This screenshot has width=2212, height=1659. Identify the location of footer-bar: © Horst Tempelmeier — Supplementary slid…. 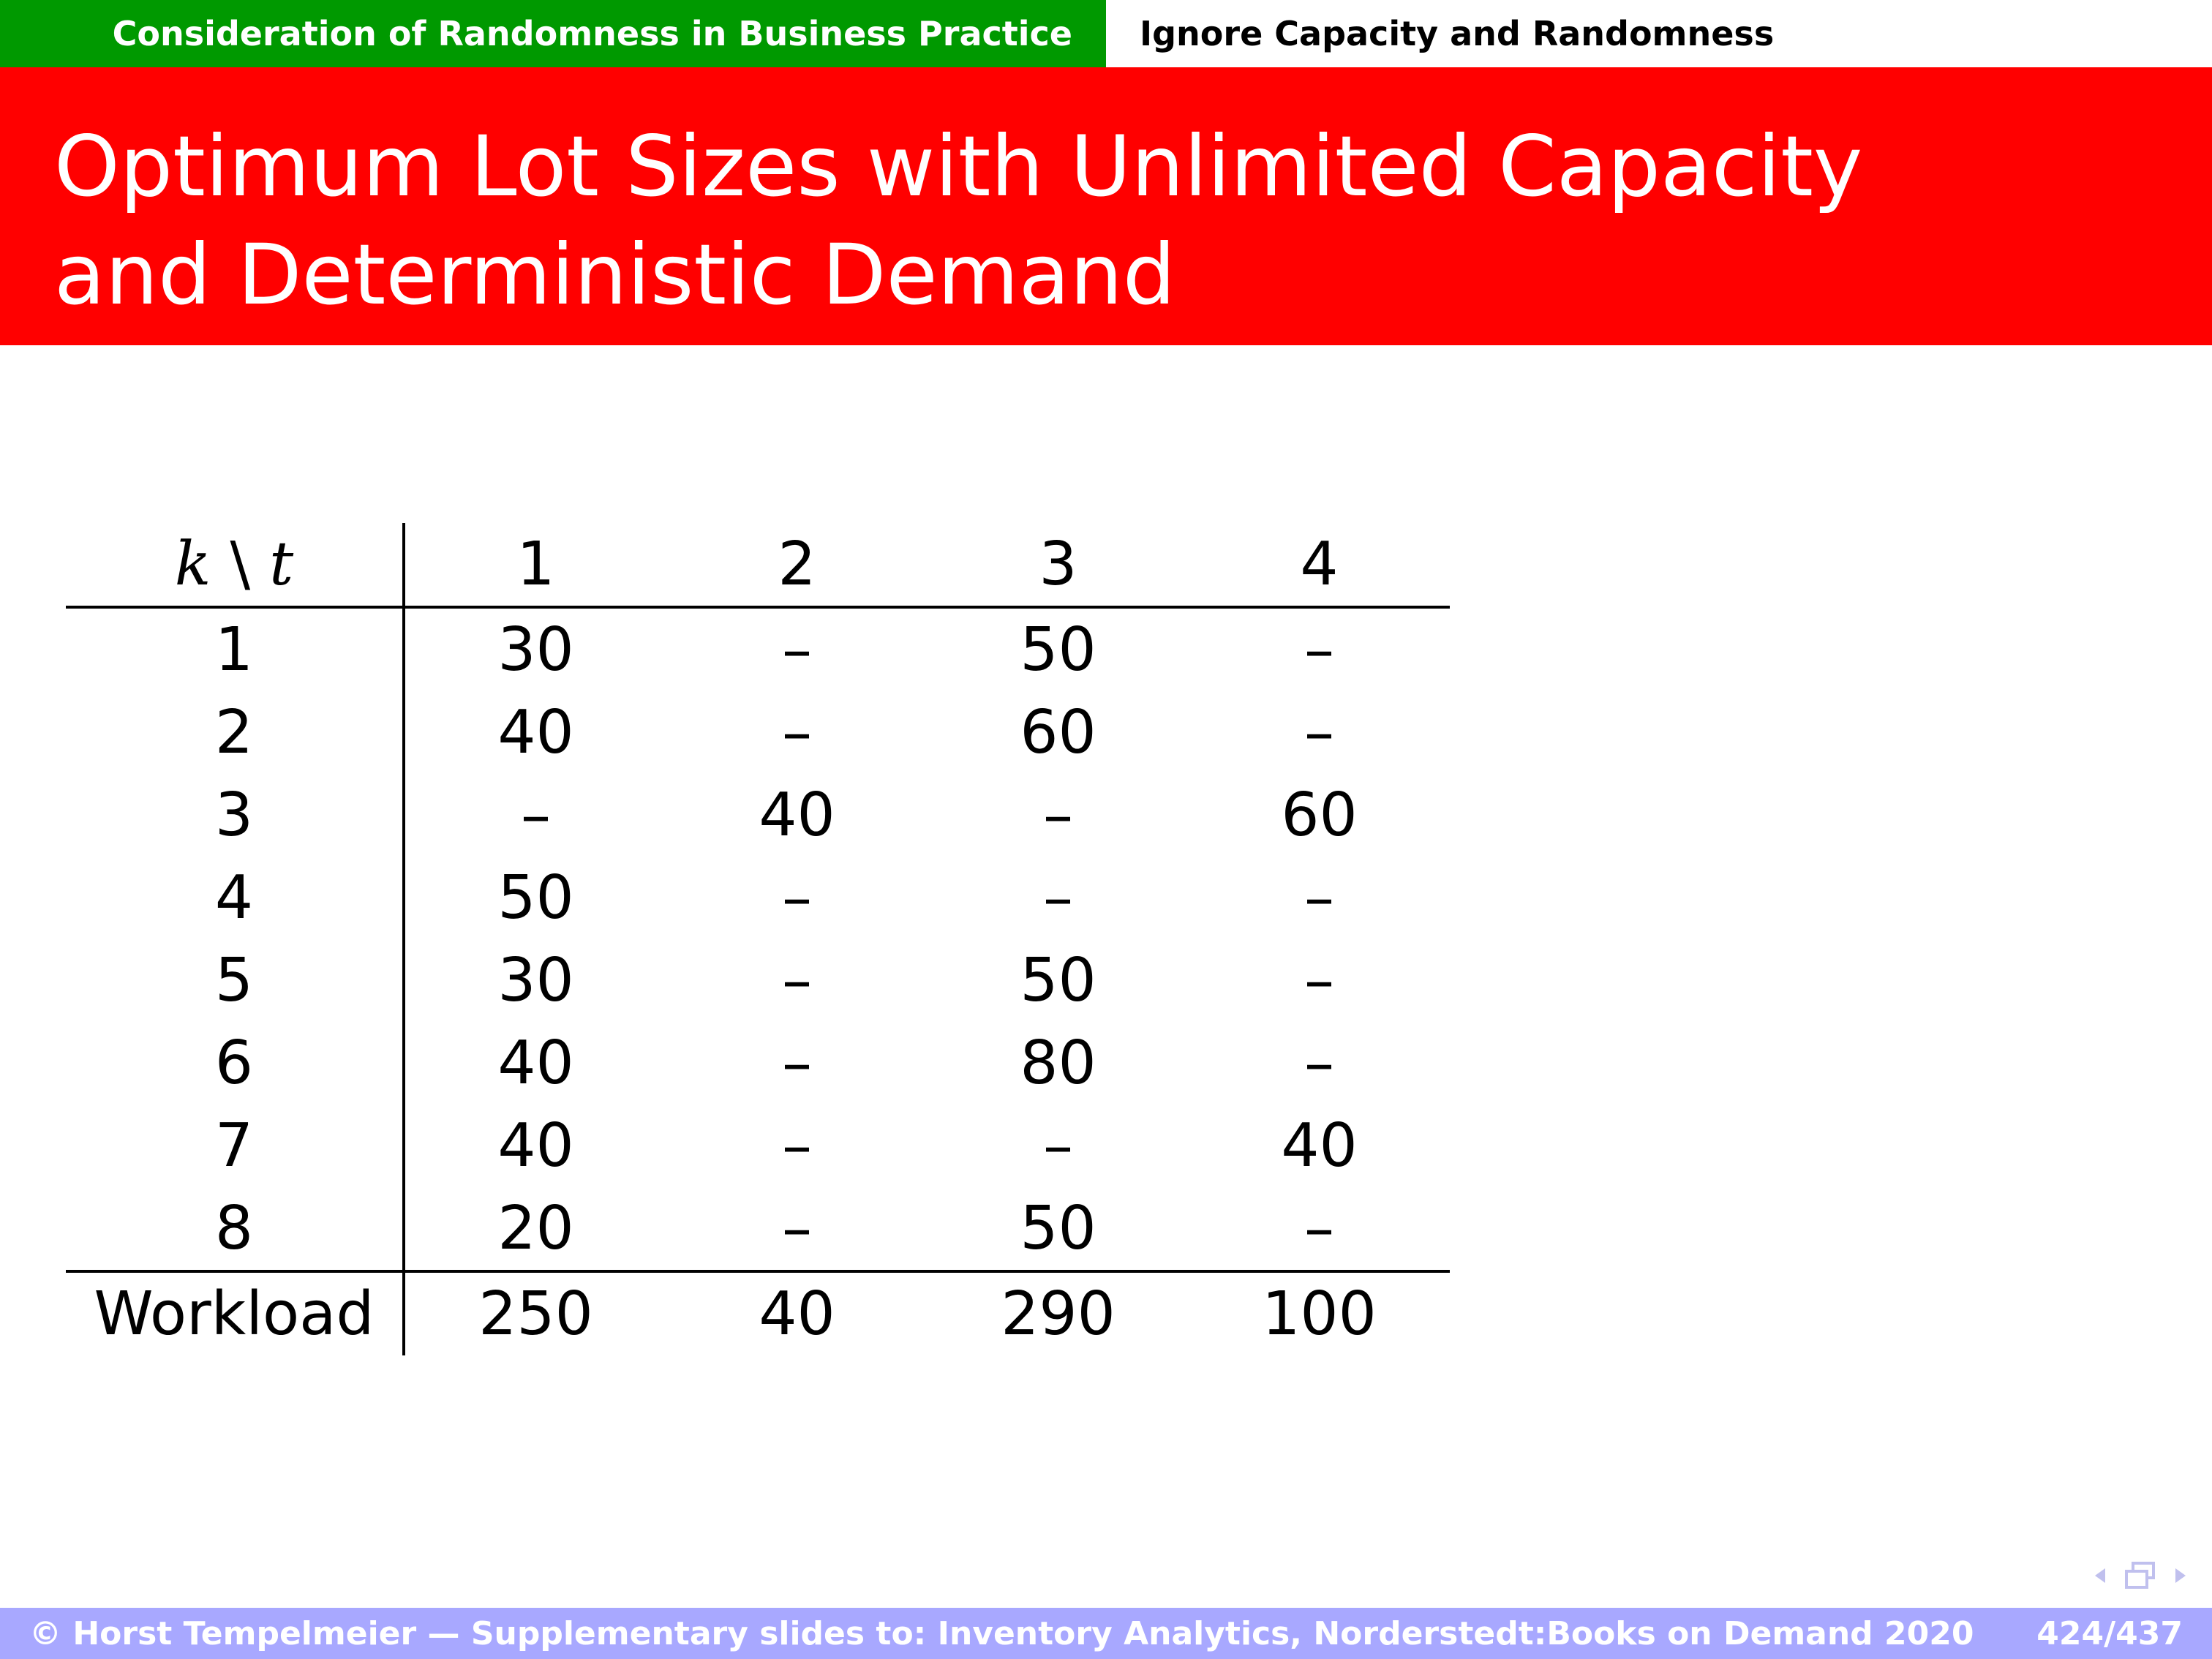
(1106, 1633).